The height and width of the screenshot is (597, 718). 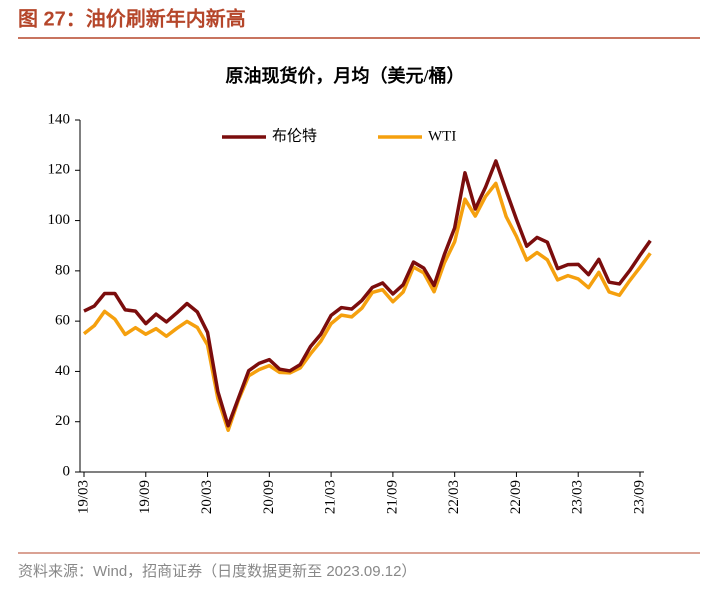 I want to click on y-tick-label: 100, so click(x=59, y=220).